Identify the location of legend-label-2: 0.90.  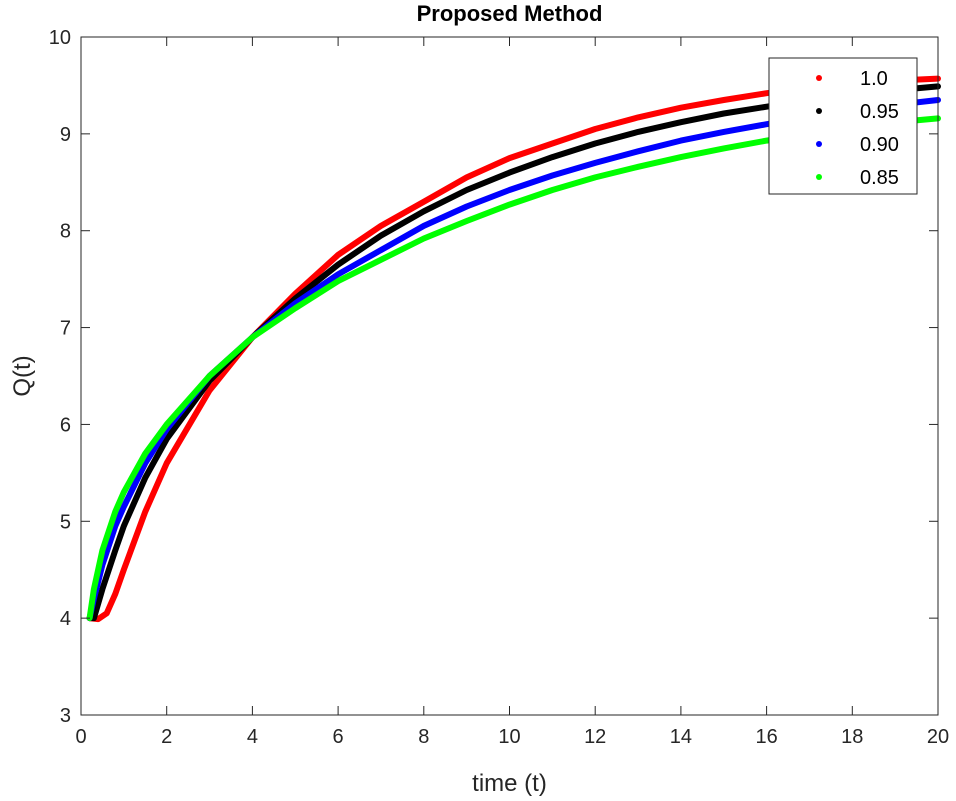
(879, 145).